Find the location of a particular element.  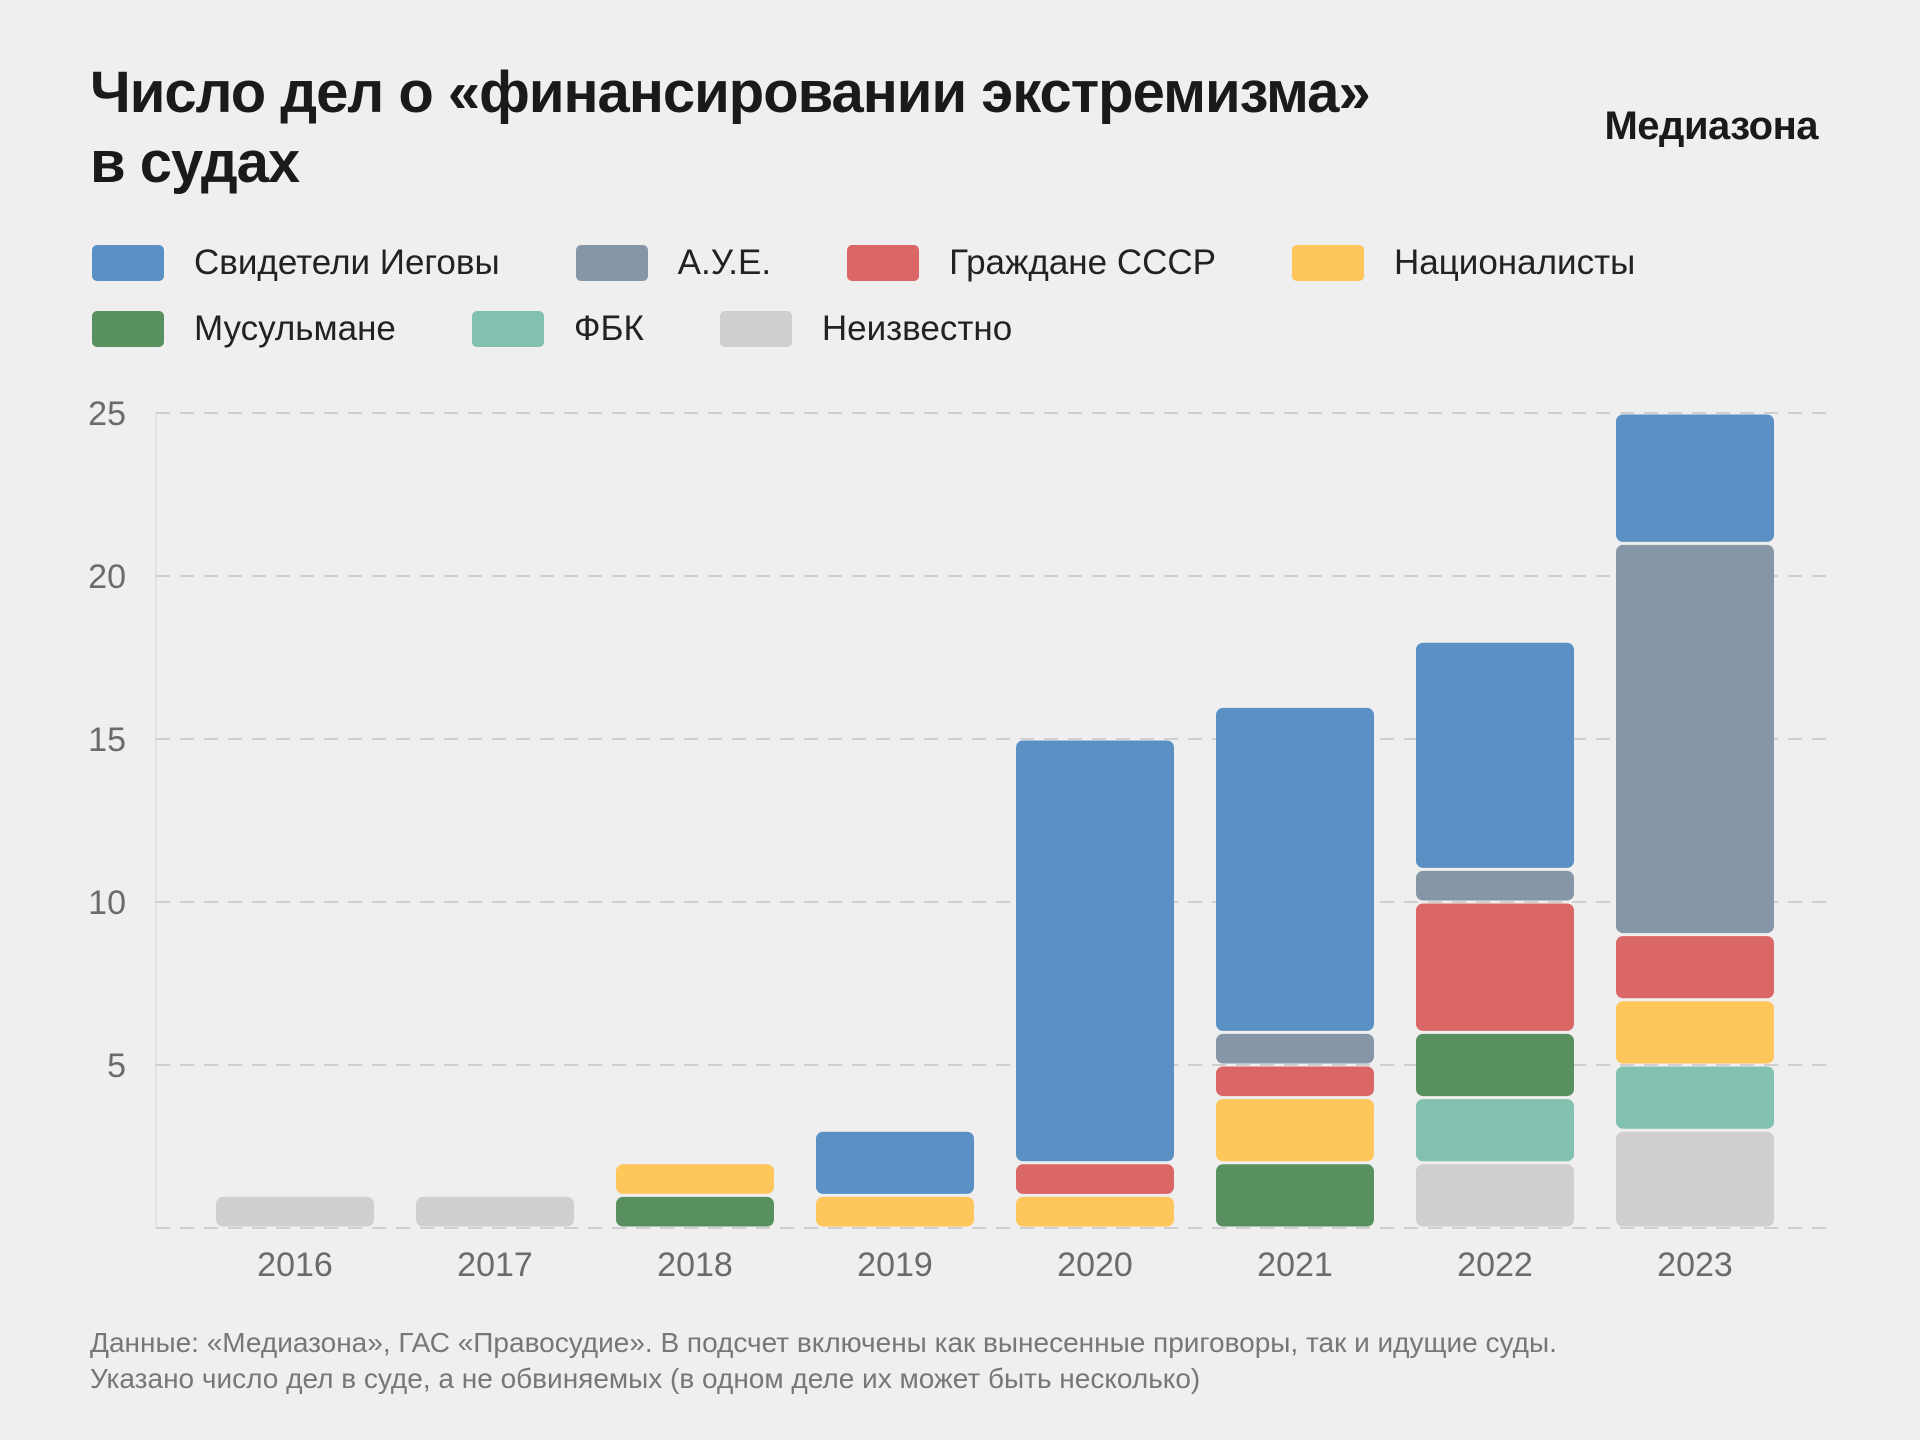

legend-item: Граждане СССР is located at coordinates (1031, 263).